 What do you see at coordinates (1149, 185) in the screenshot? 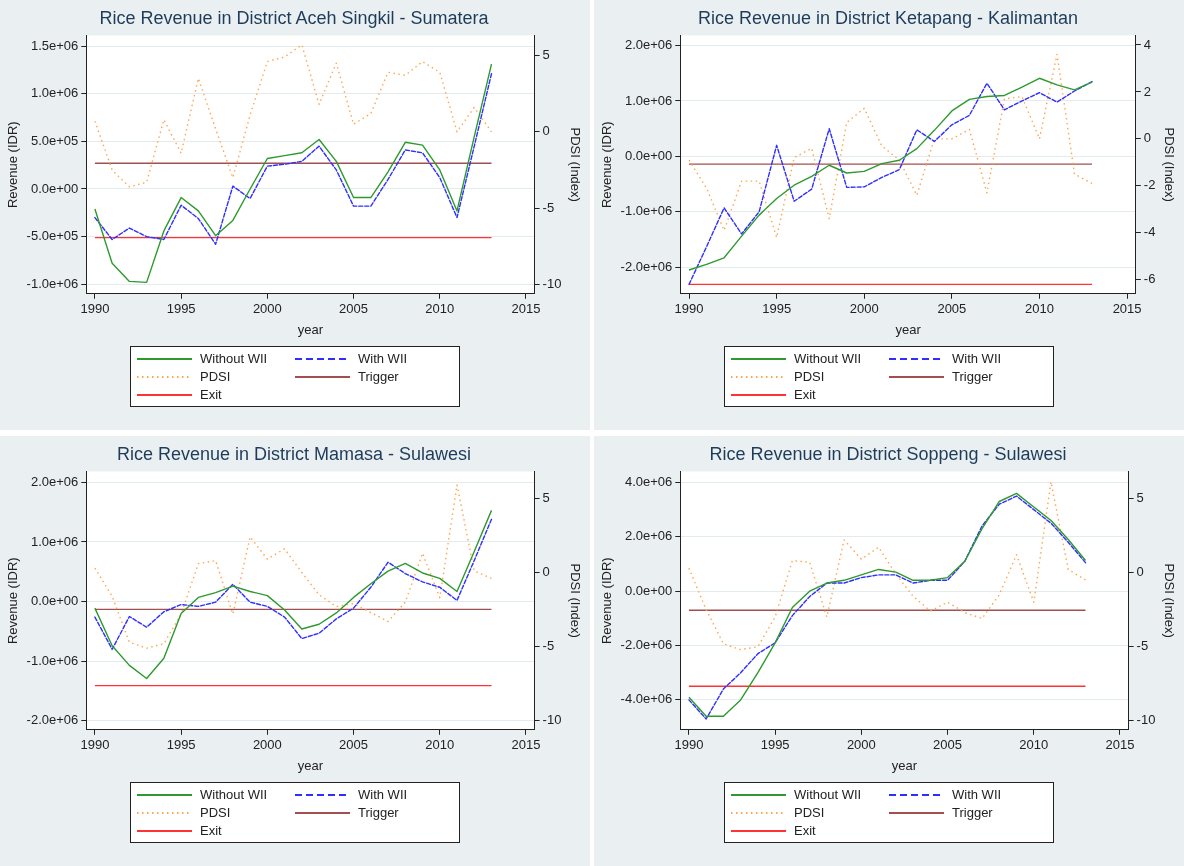
I see `y2-tick-label: -2` at bounding box center [1149, 185].